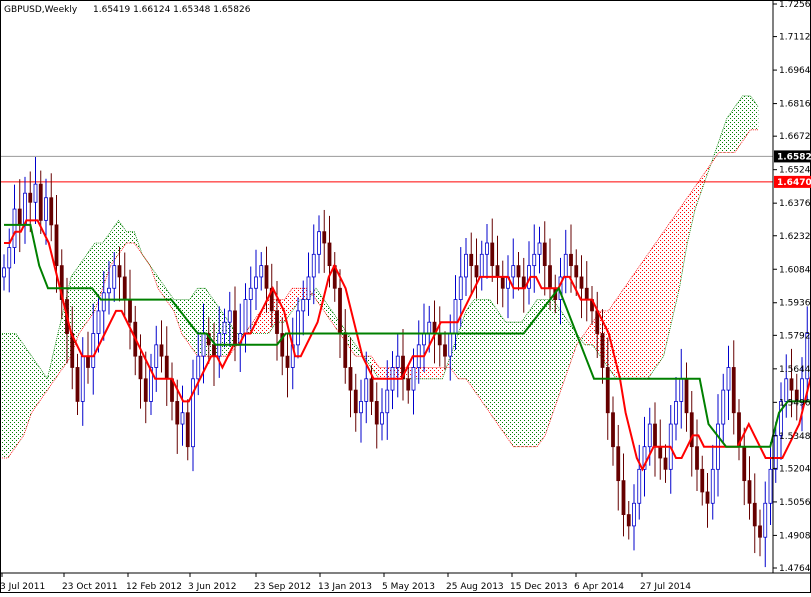 The height and width of the screenshot is (597, 811). I want to click on chart-ohlc-readout: 1.65419 1.66124 1.65348 1.65826, so click(172, 10).